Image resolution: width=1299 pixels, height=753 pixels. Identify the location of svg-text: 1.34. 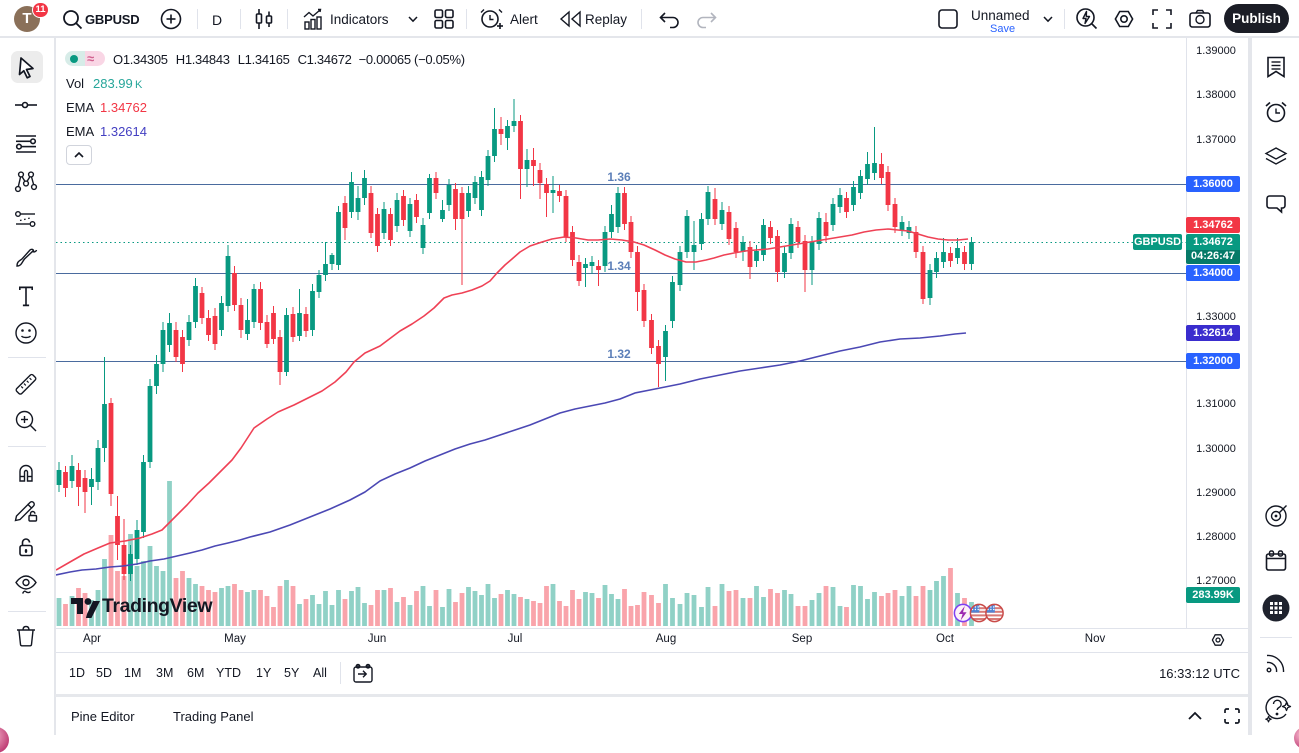
(619, 266).